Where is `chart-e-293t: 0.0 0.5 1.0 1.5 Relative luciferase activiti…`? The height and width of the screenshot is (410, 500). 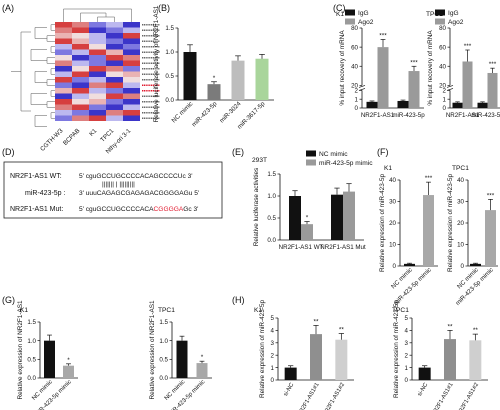 chart-e-293t: 0.0 0.5 1.0 1.5 Relative luciferase activiti… is located at coordinates (312, 200).